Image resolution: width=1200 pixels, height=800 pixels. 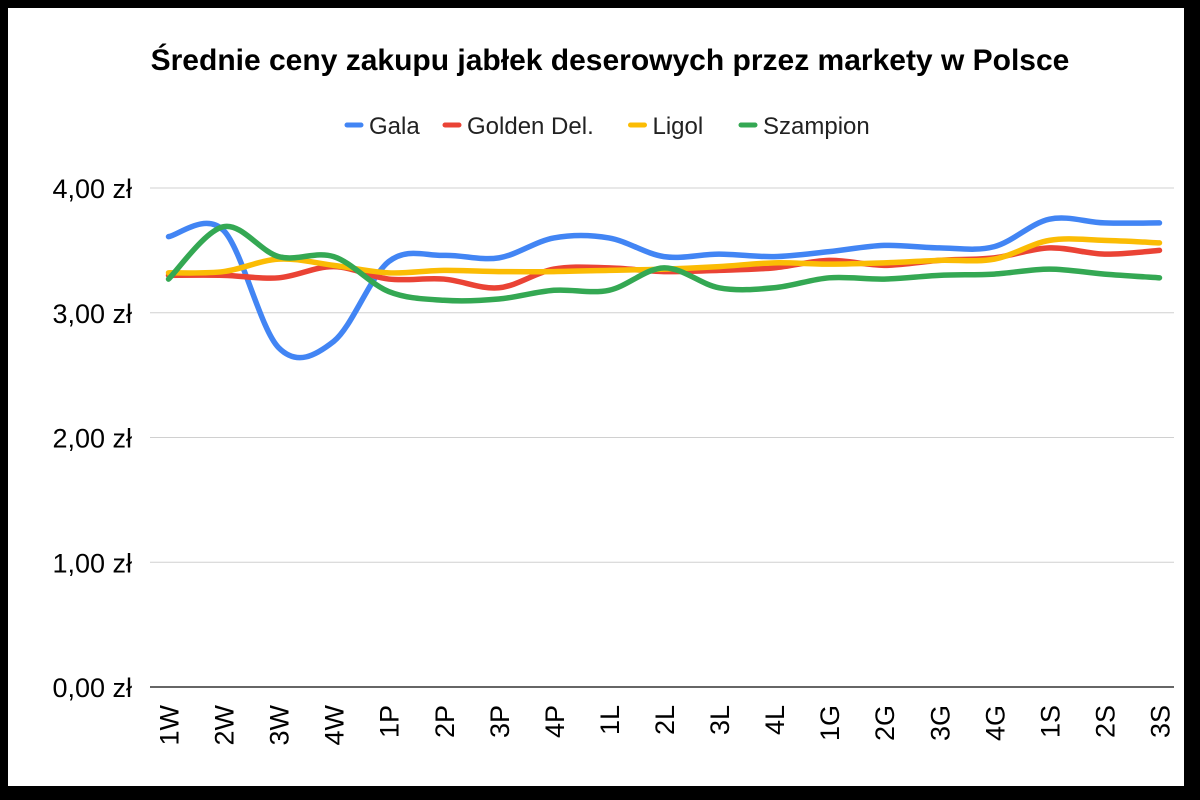 I want to click on x-tick-label: 4G, so click(x=995, y=723).